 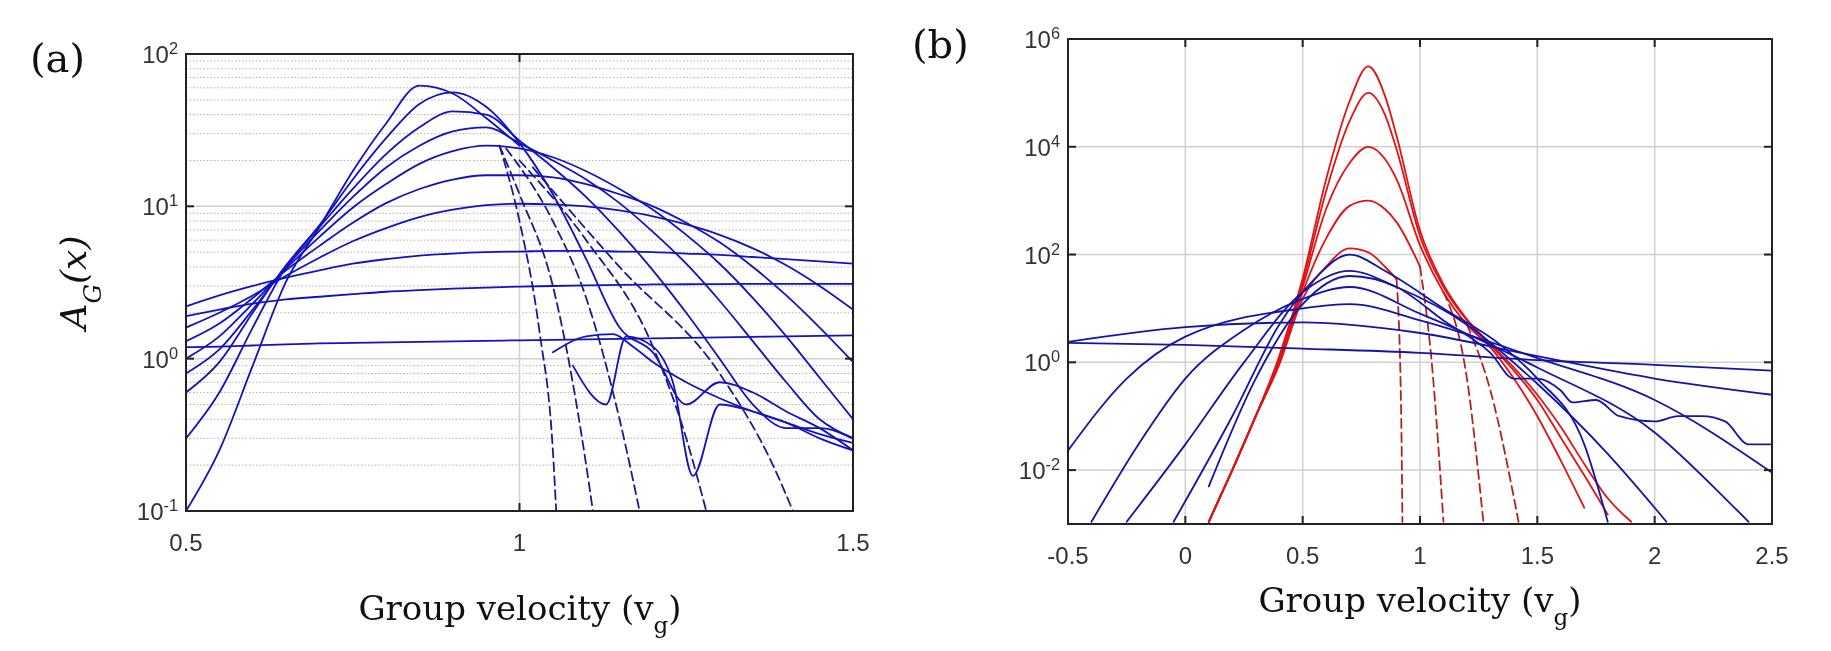 What do you see at coordinates (160, 206) in the screenshot?
I see `y-tick-label: 10$^{1}$` at bounding box center [160, 206].